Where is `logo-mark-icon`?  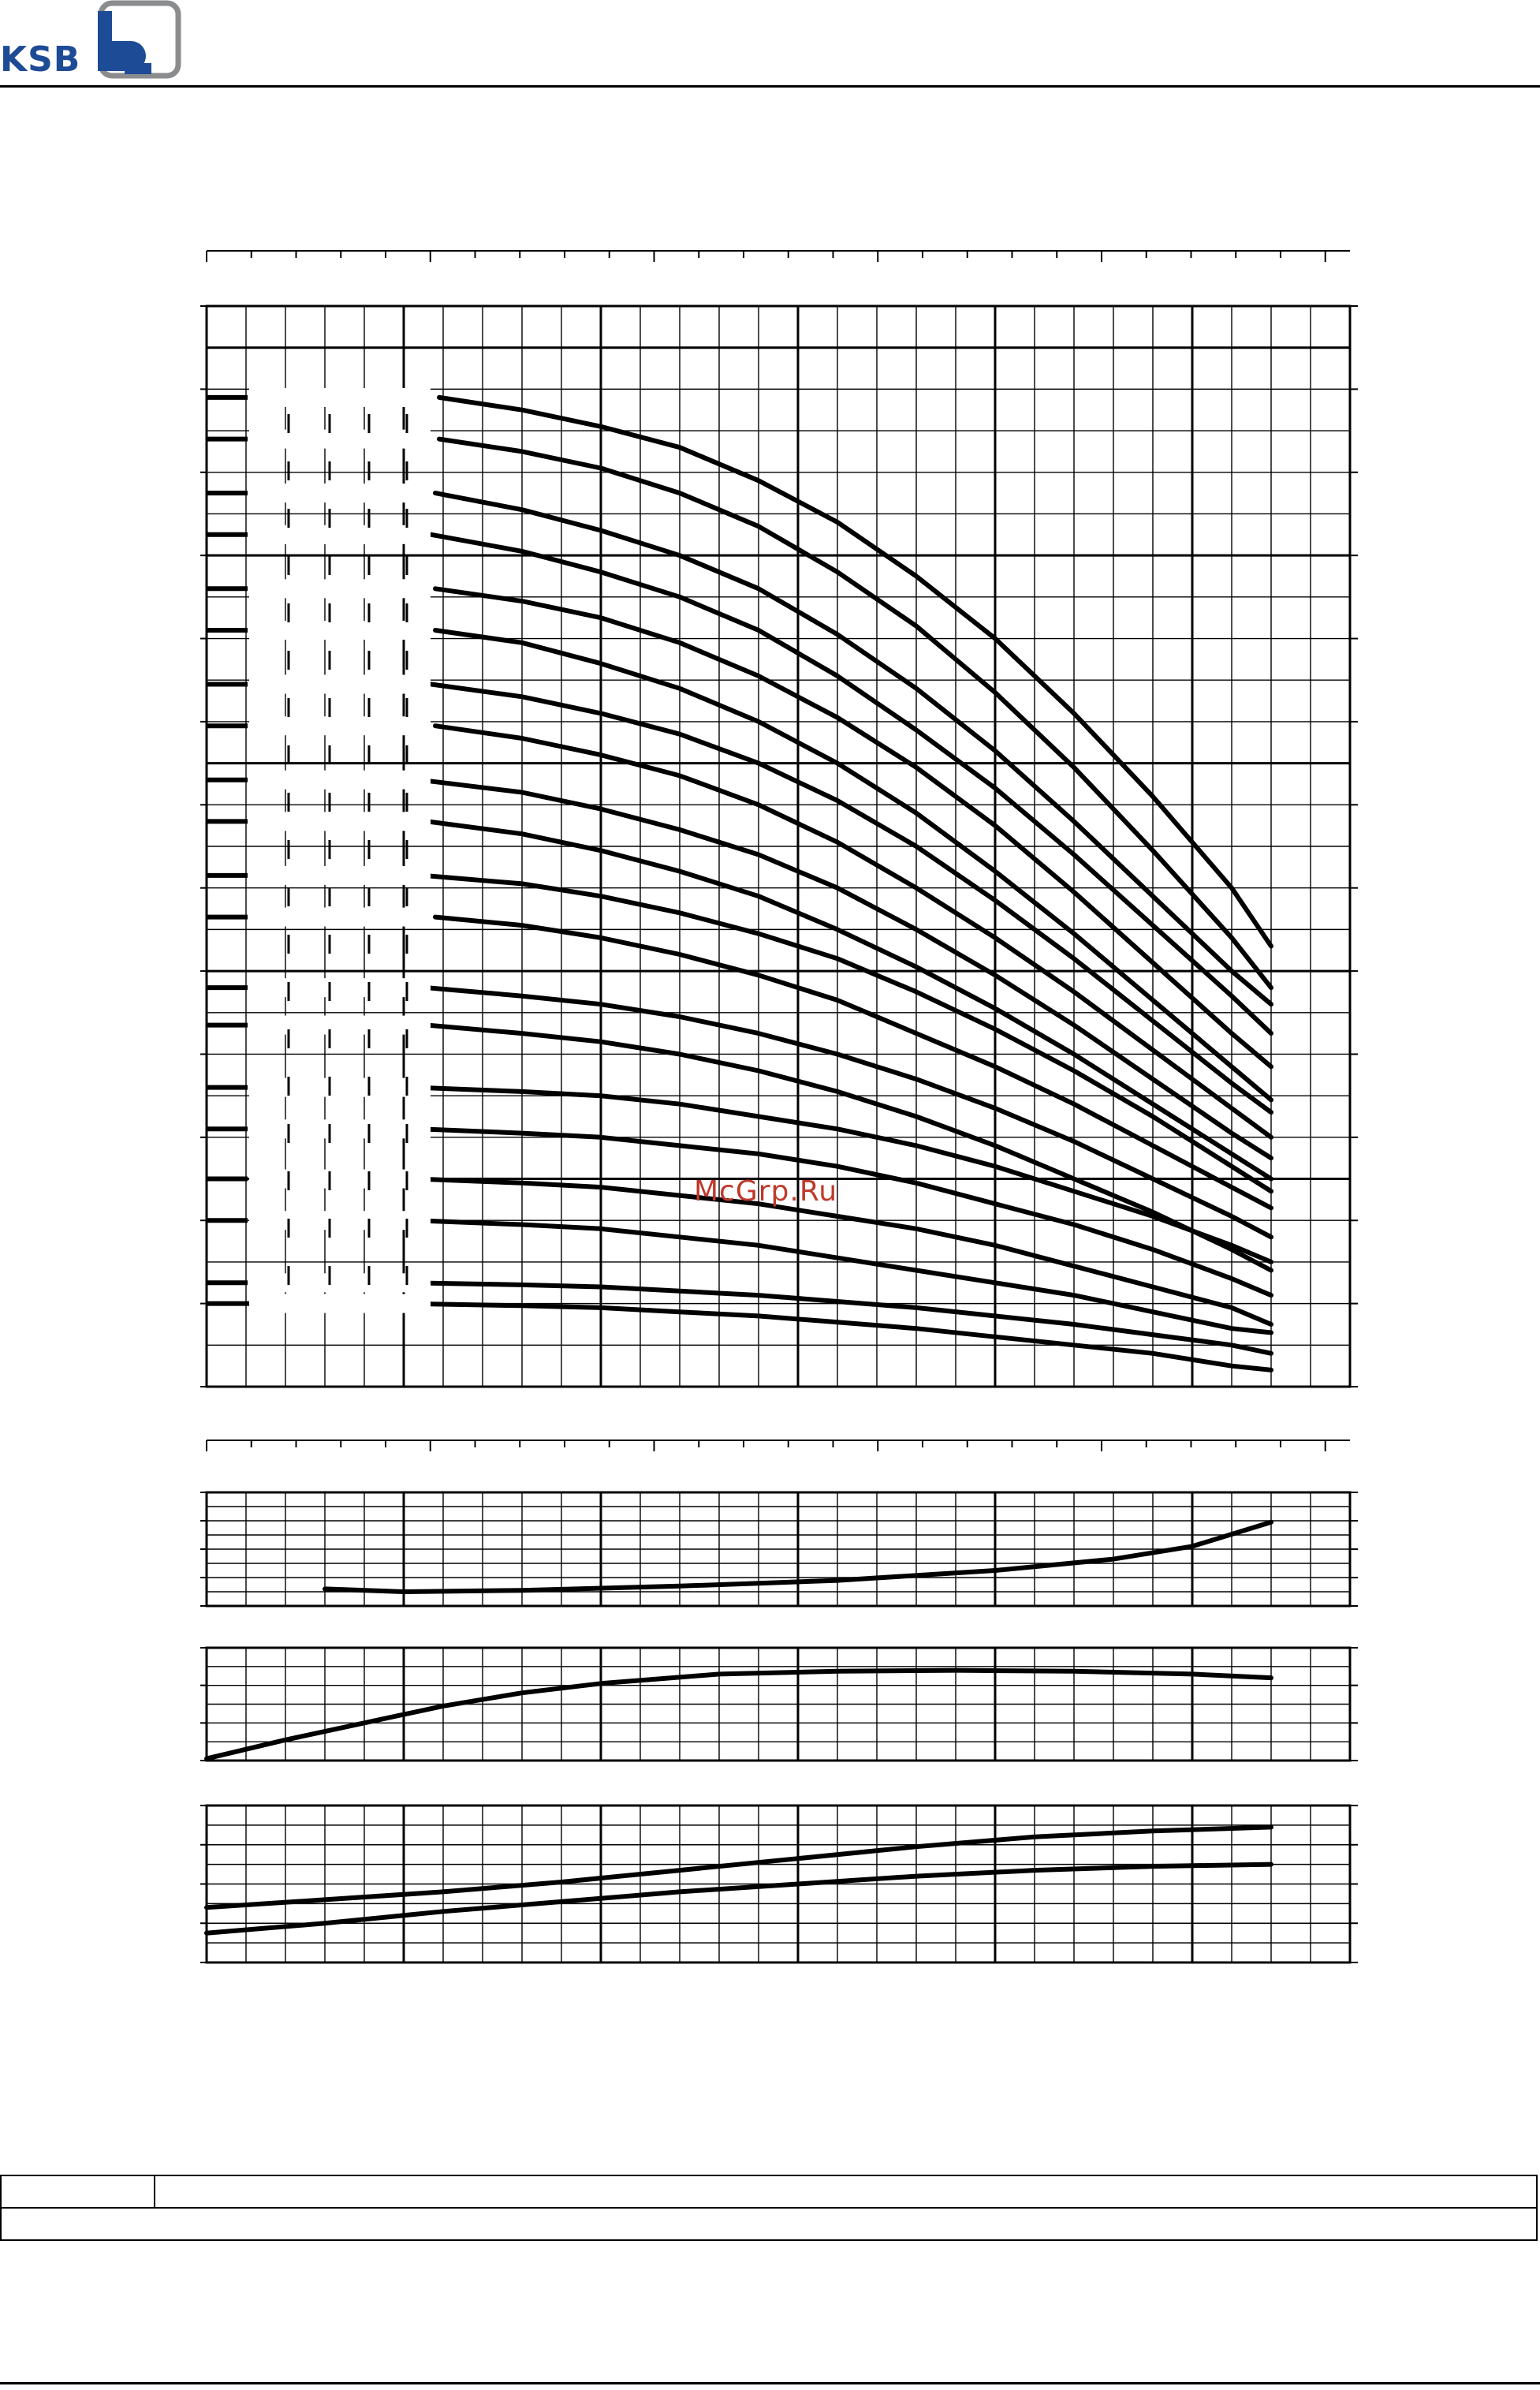 logo-mark-icon is located at coordinates (139, 39).